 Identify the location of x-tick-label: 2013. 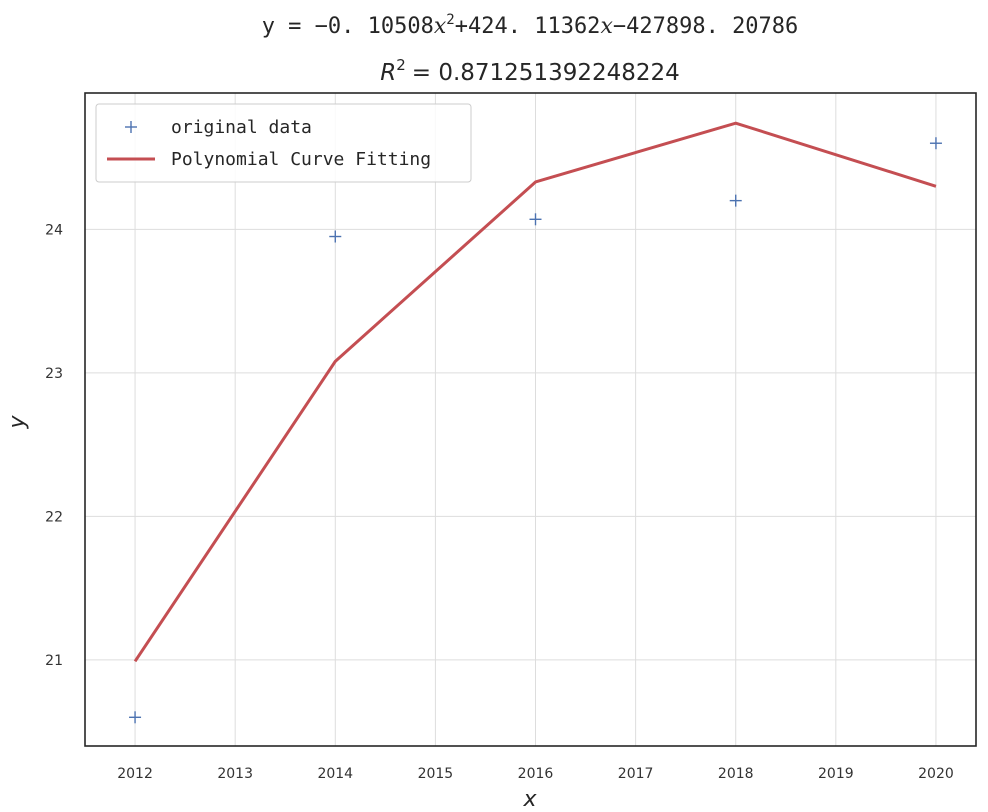
(235, 774).